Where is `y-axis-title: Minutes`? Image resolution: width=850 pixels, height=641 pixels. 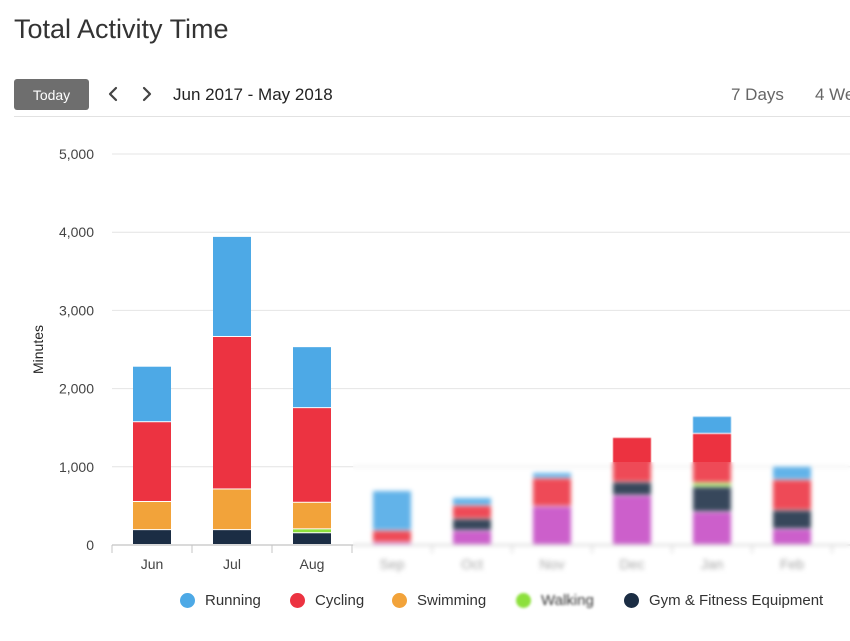 y-axis-title: Minutes is located at coordinates (38, 349).